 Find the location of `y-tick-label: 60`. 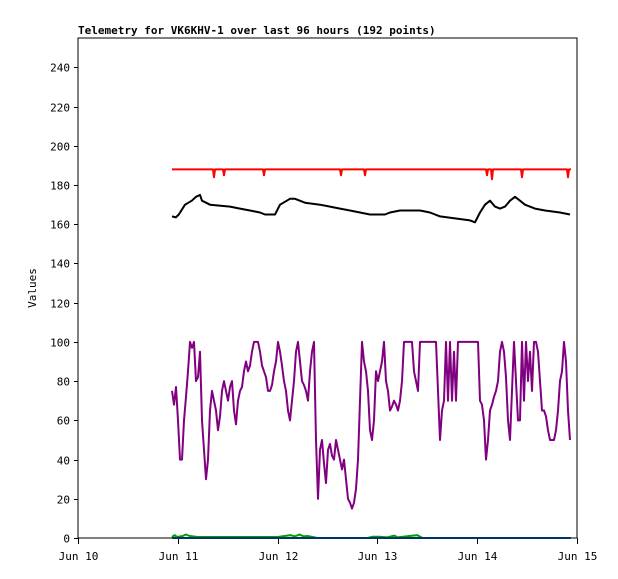

y-tick-label: 60 is located at coordinates (63, 421).